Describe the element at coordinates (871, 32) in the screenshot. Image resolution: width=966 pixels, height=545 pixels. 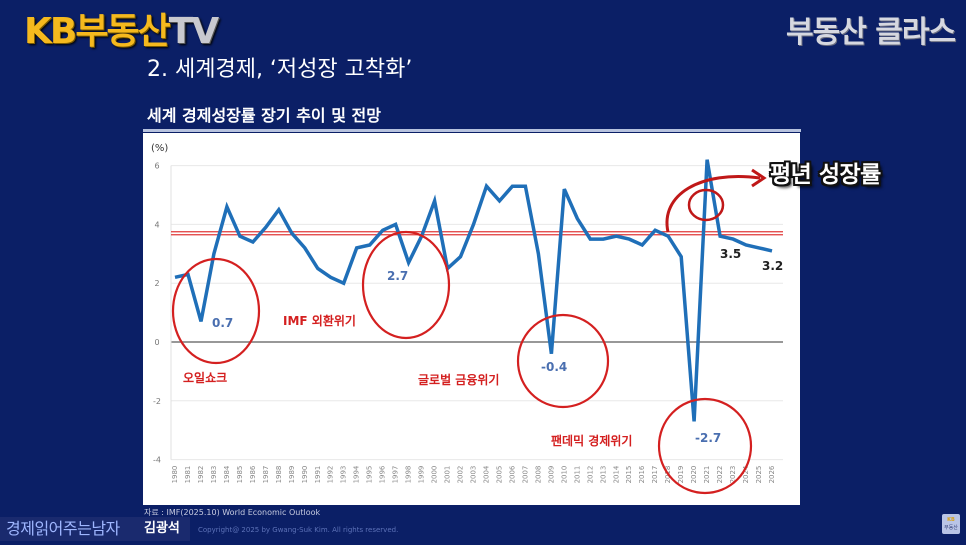
I see `real-estate-class-logo: 부동산 클라스` at that location.